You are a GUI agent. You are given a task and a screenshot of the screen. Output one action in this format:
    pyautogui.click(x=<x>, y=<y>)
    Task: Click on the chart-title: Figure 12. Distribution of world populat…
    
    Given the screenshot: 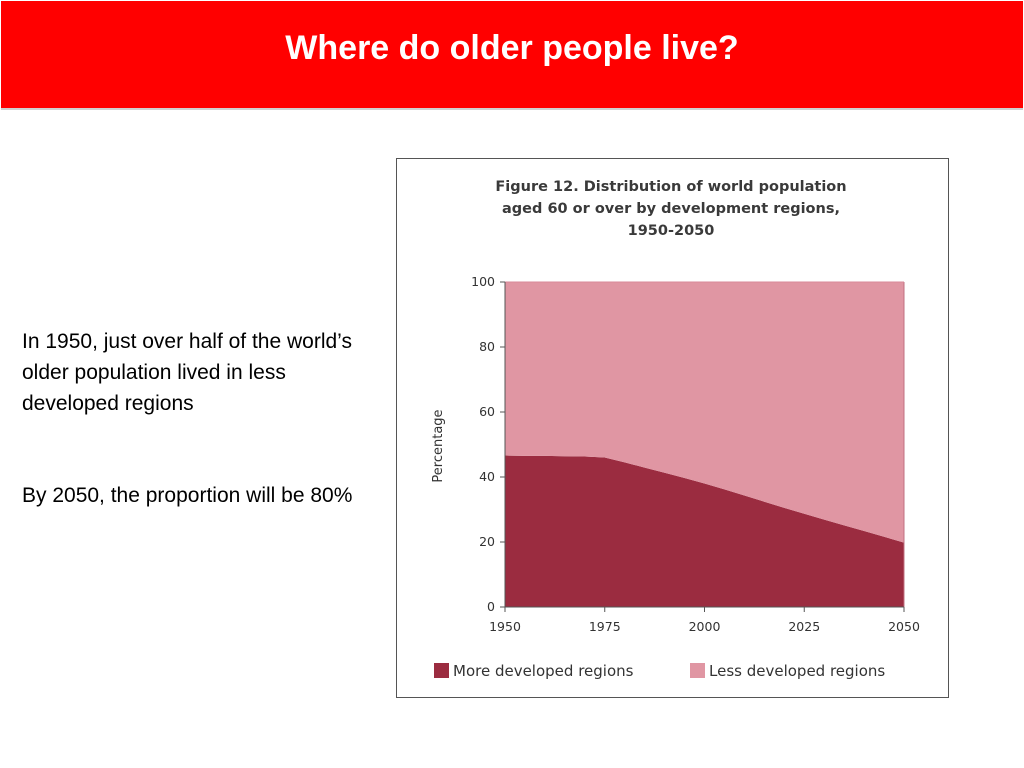 What is the action you would take?
    pyautogui.click(x=670, y=209)
    